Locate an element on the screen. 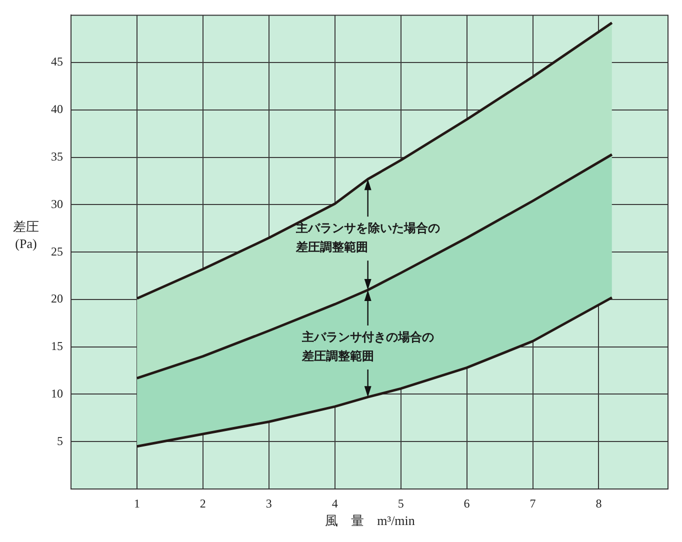  x-tick-label: 8 is located at coordinates (599, 503).